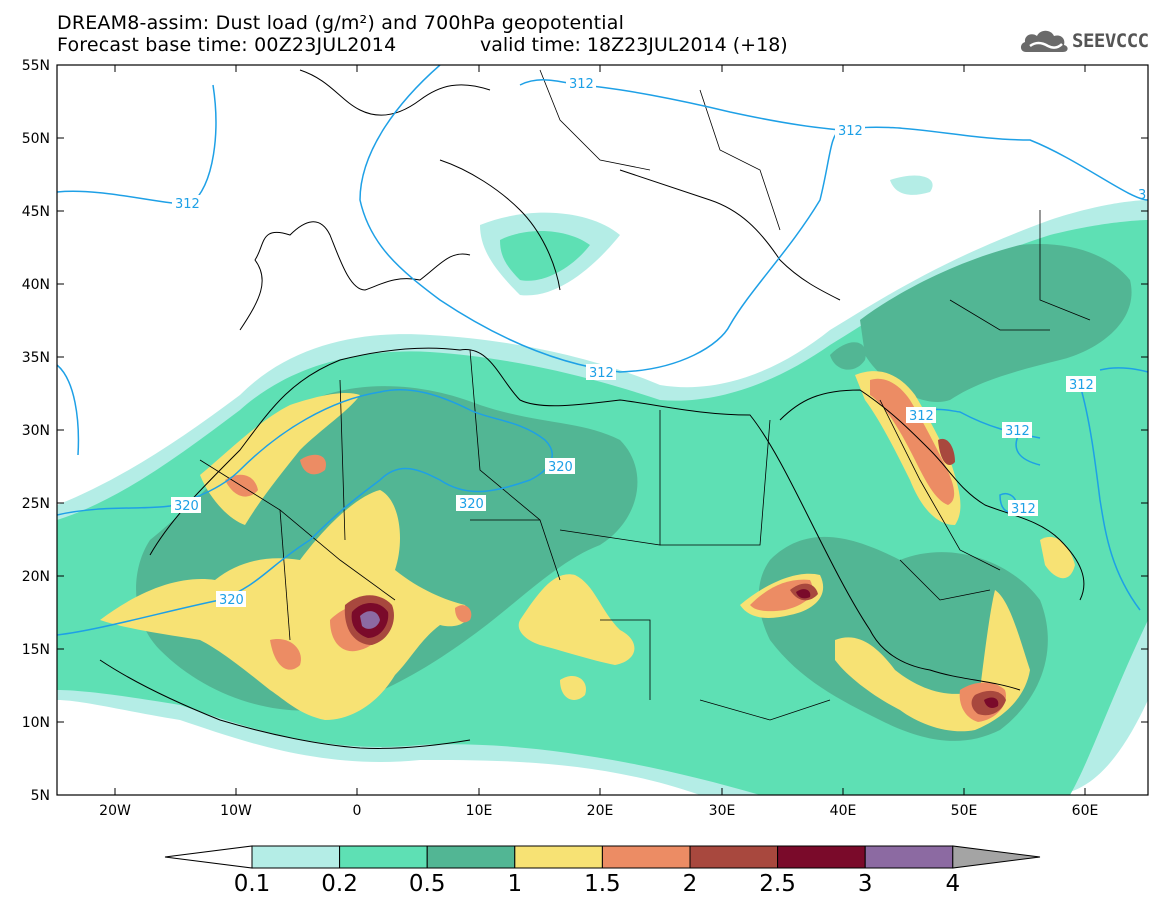 Image resolution: width=1165 pixels, height=907 pixels. Describe the element at coordinates (952, 884) in the screenshot. I see `colorbar-level-label: 4` at that location.